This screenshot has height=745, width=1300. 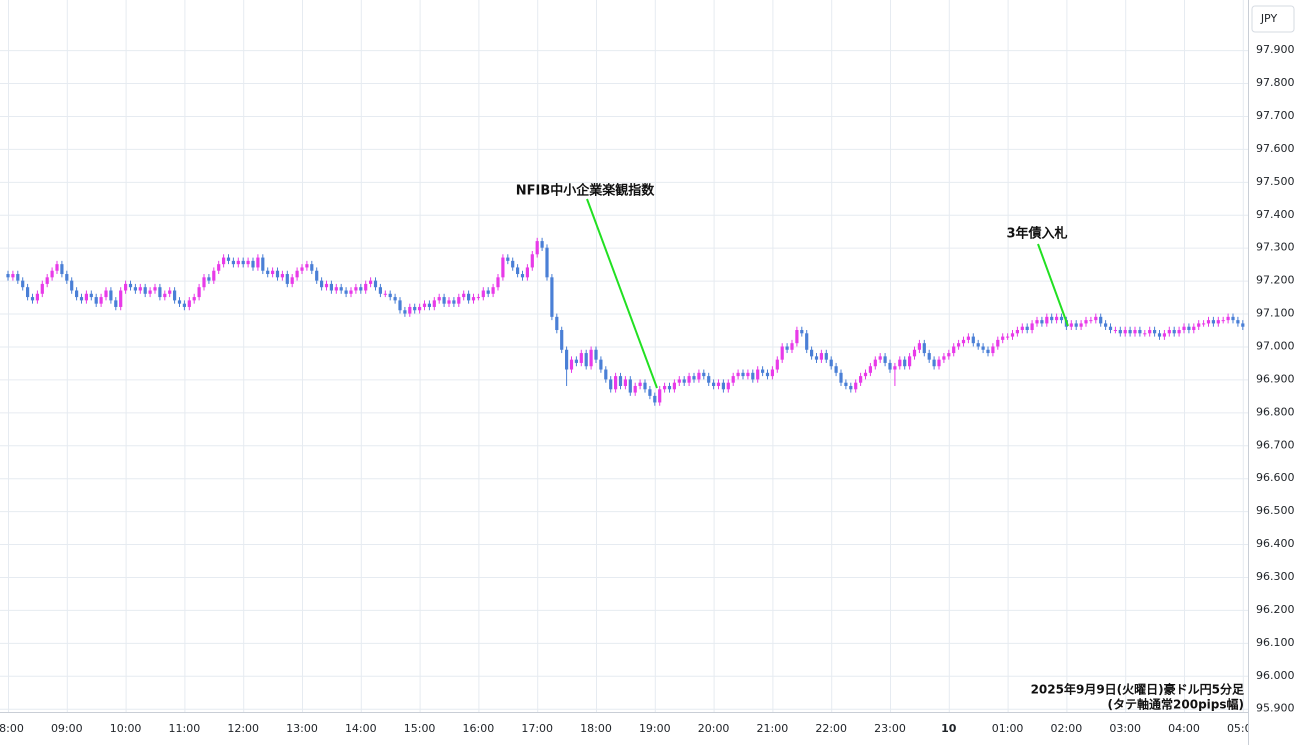 What do you see at coordinates (1275, 510) in the screenshot?
I see `y-tick-label: 96.500` at bounding box center [1275, 510].